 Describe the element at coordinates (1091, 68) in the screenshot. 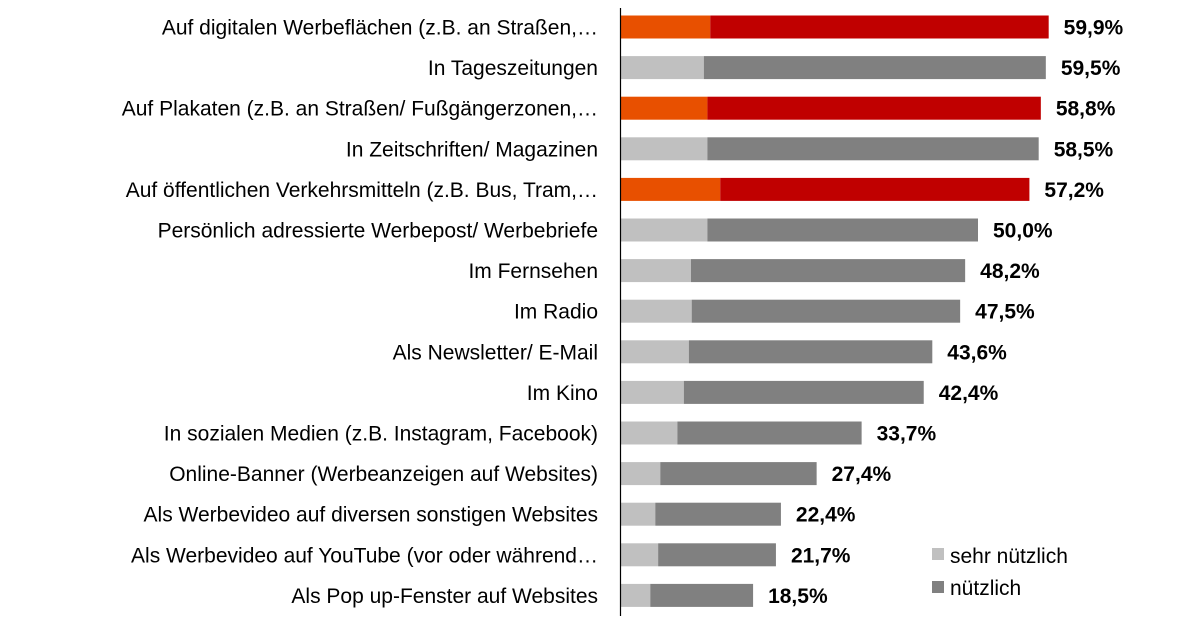

I see `value-label: 59,5%` at that location.